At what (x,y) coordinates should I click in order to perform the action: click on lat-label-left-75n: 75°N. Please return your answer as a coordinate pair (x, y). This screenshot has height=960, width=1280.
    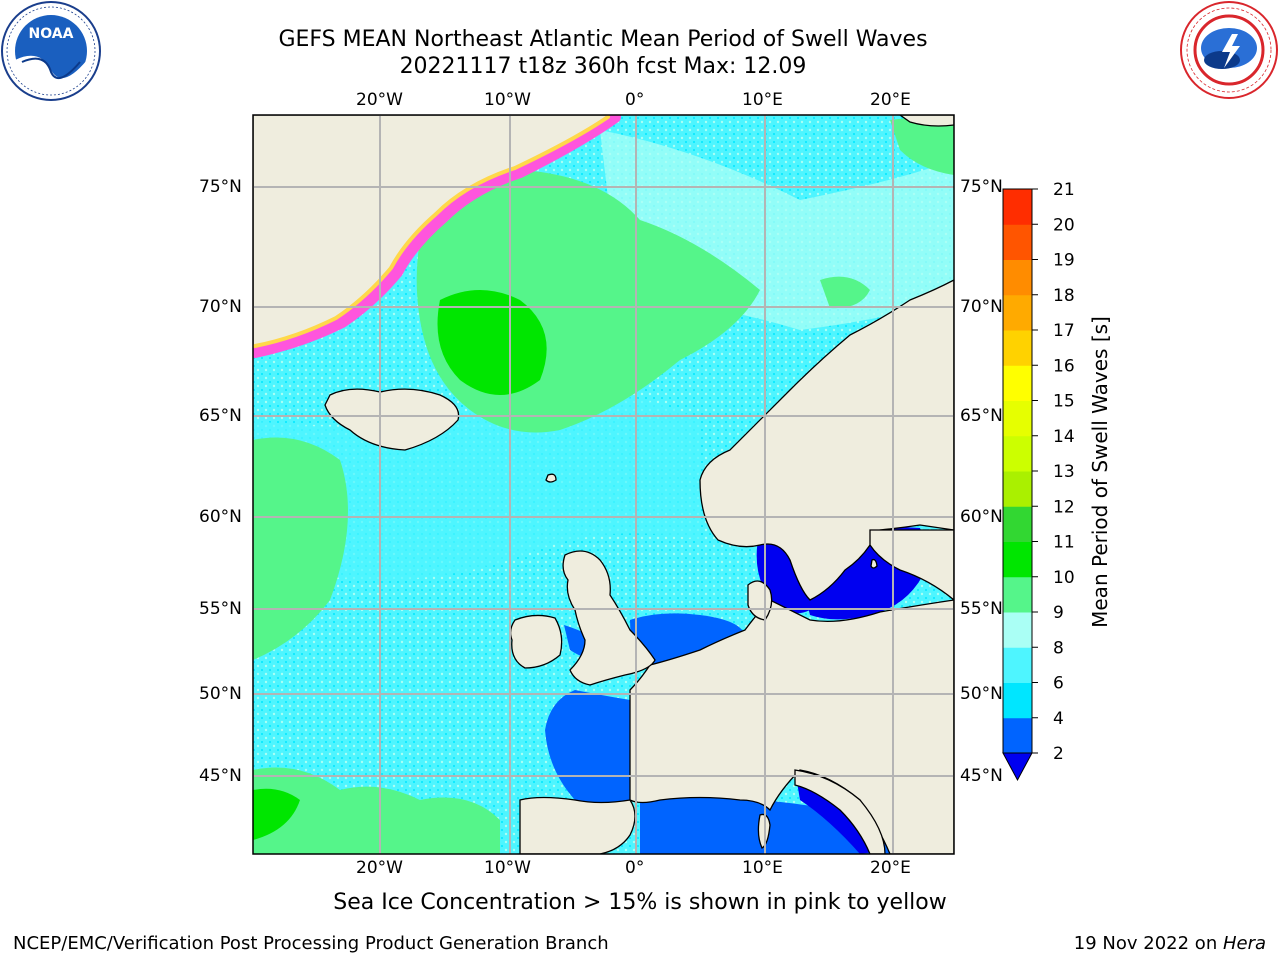
    Looking at the image, I should click on (220, 187).